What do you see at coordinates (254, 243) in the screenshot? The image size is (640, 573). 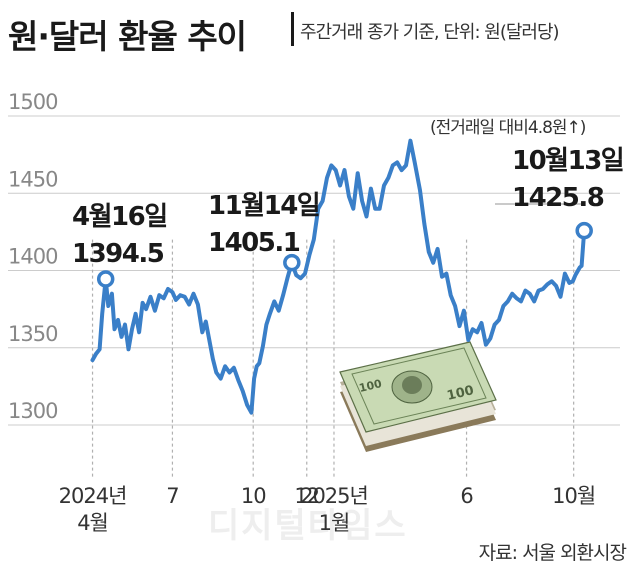 I see `annotation-value: 1405.1` at bounding box center [254, 243].